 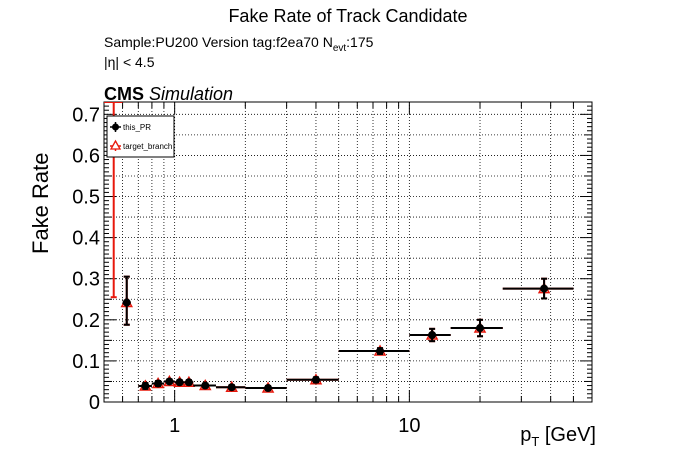 I want to click on x-axis-label-unit: [GeV], so click(x=570, y=435).